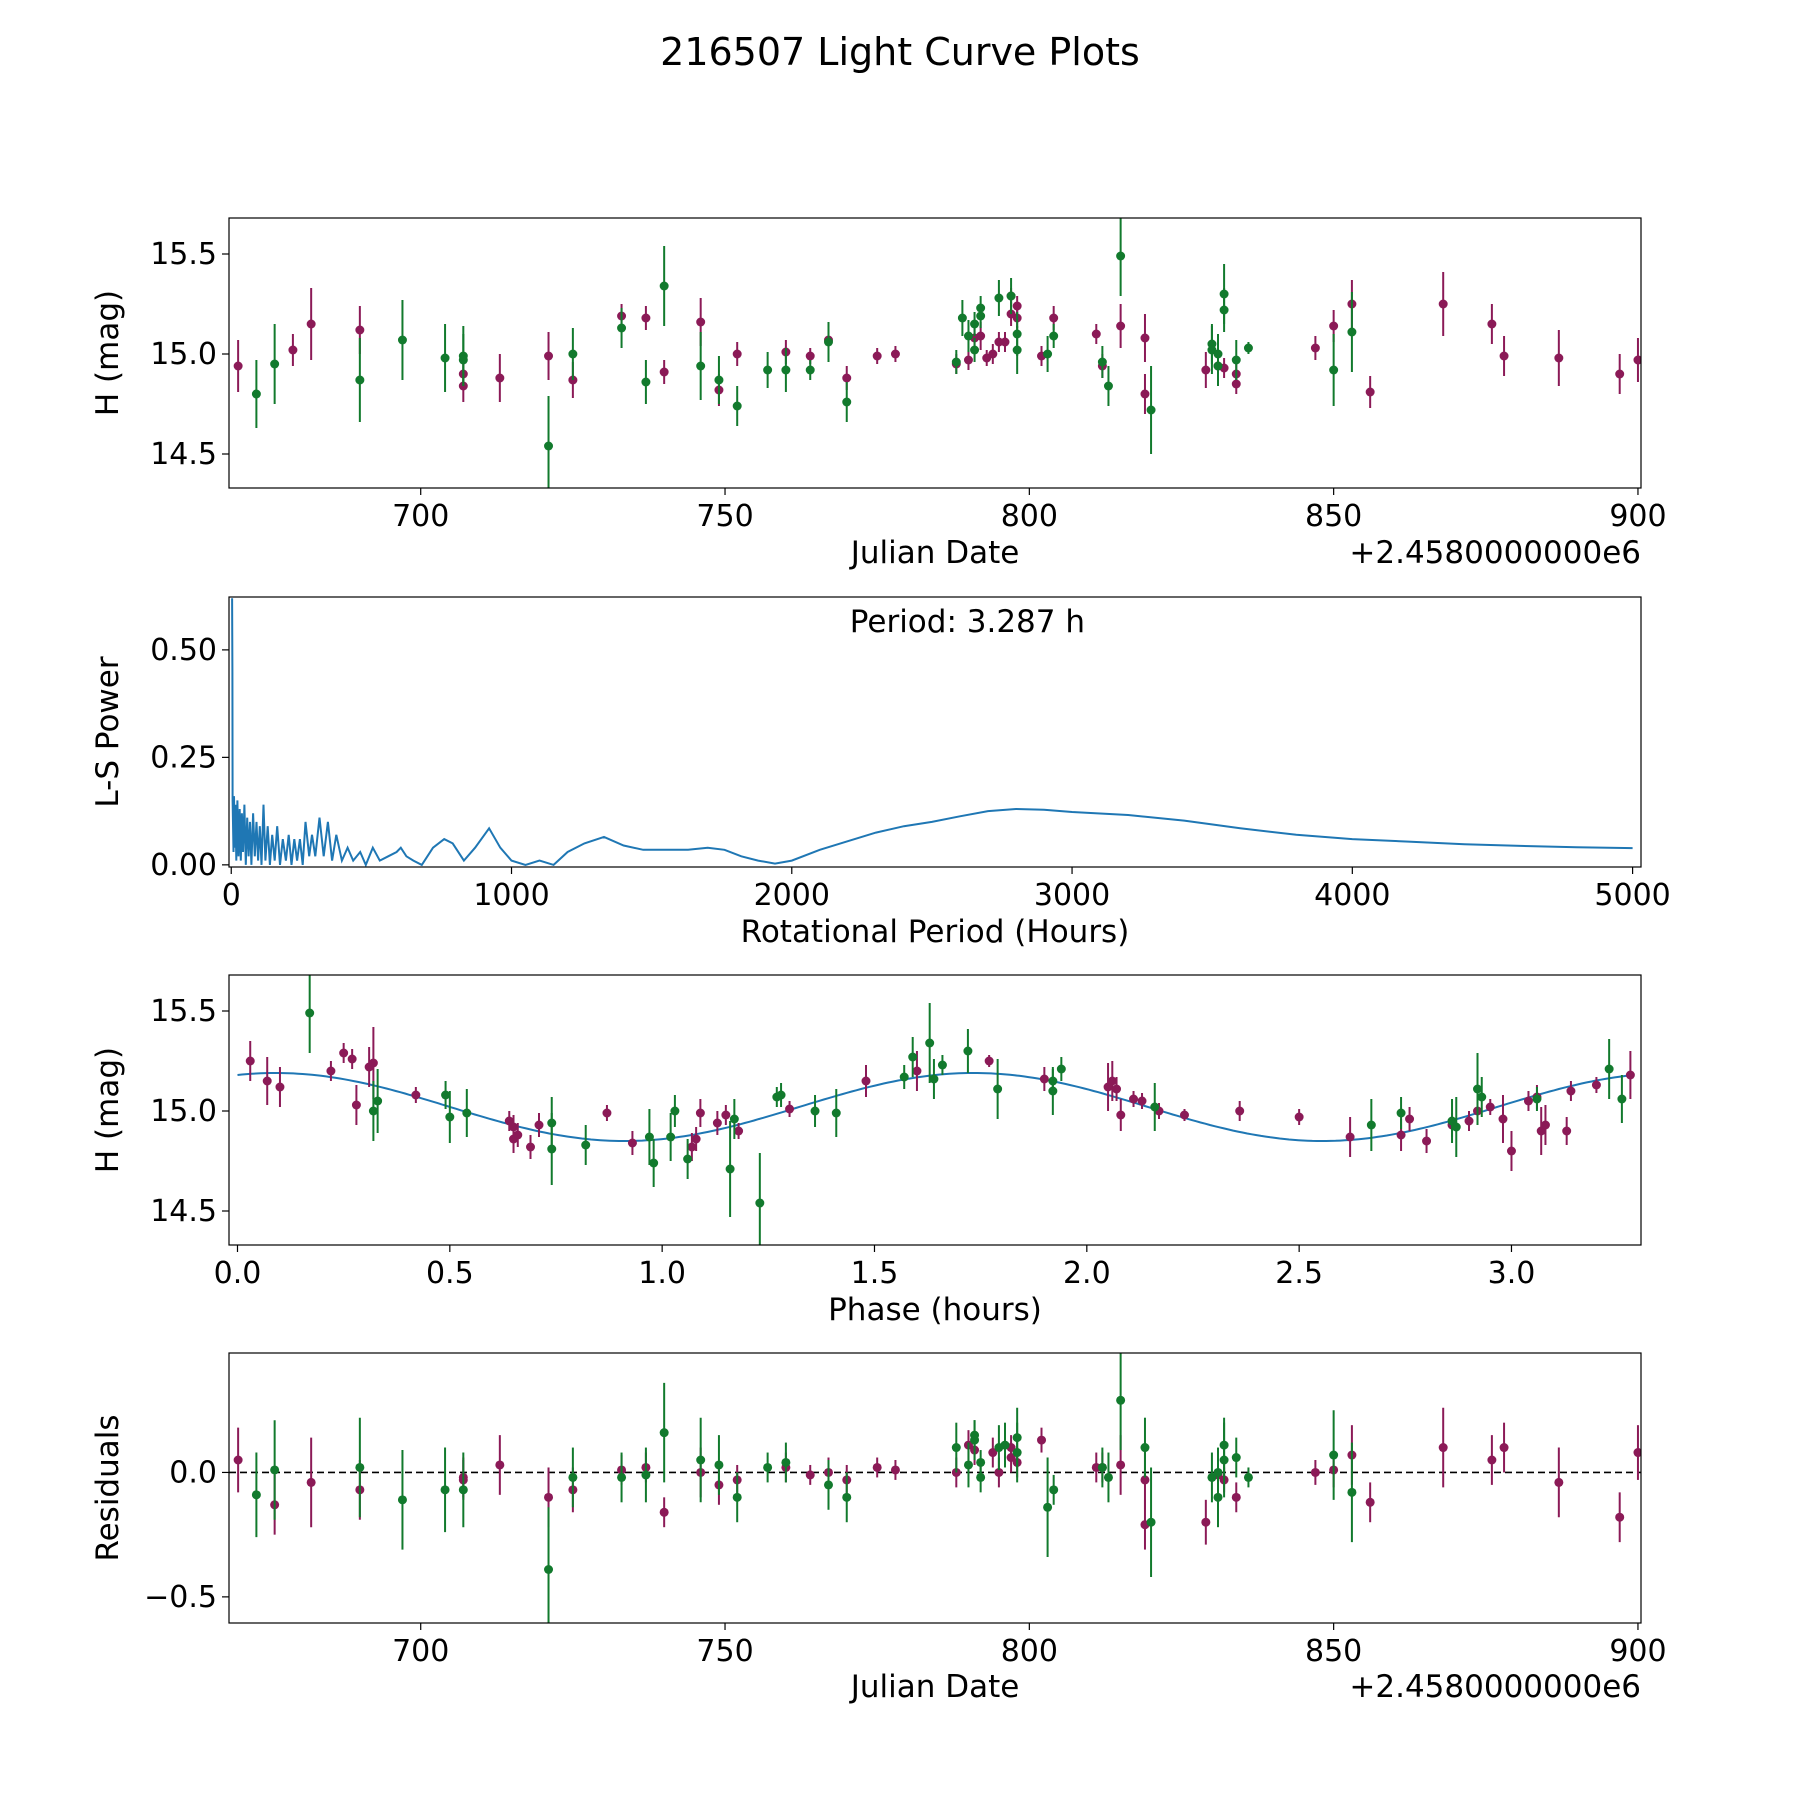  I want to click on phased-xtick-label: 0.0, so click(238, 1273).